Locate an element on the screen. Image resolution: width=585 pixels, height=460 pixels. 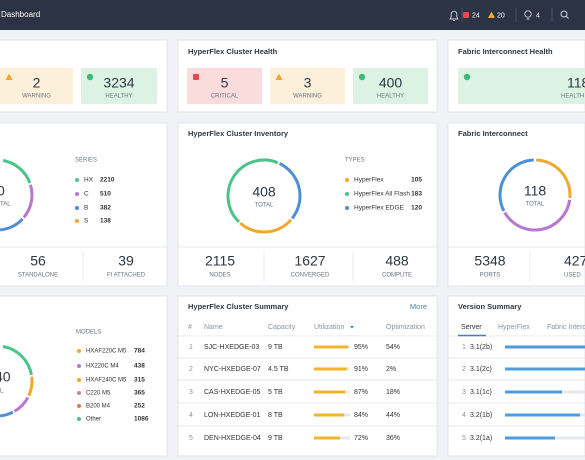
list-title: MODELS is located at coordinates (88, 333).